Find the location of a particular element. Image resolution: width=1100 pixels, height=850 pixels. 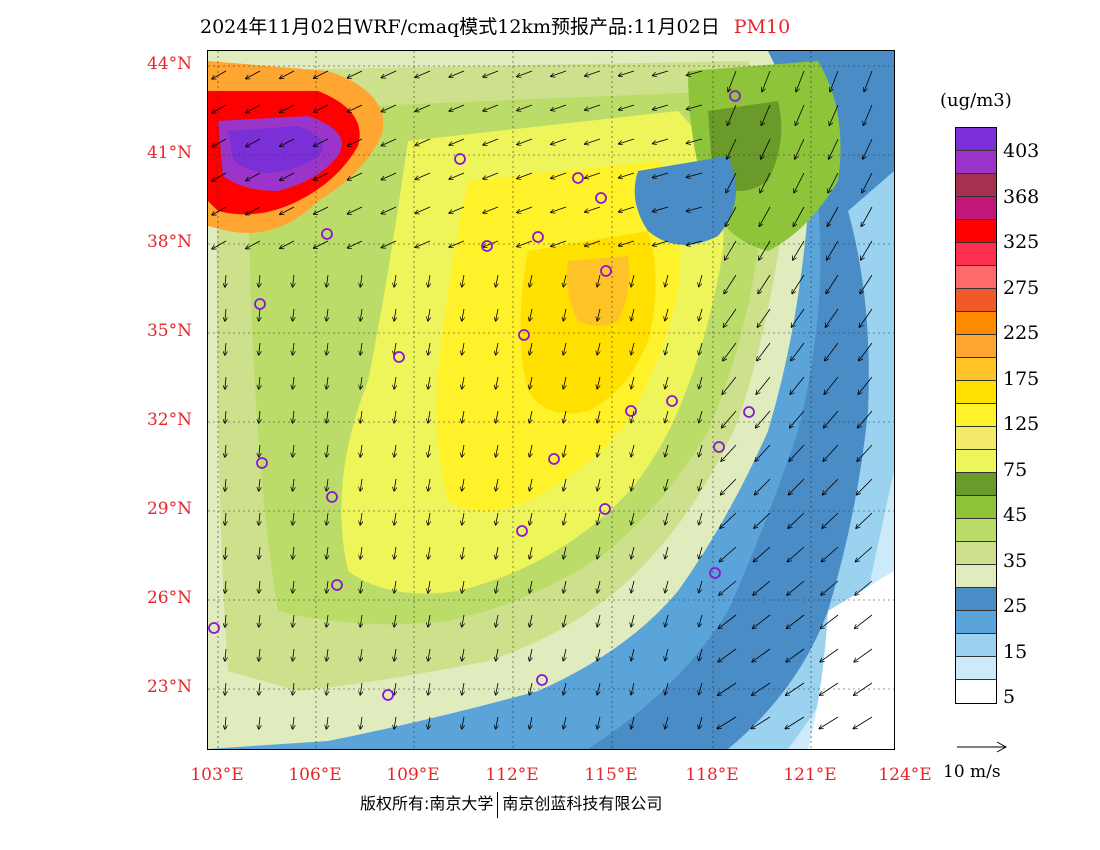

lon-label: 121°E is located at coordinates (810, 775).